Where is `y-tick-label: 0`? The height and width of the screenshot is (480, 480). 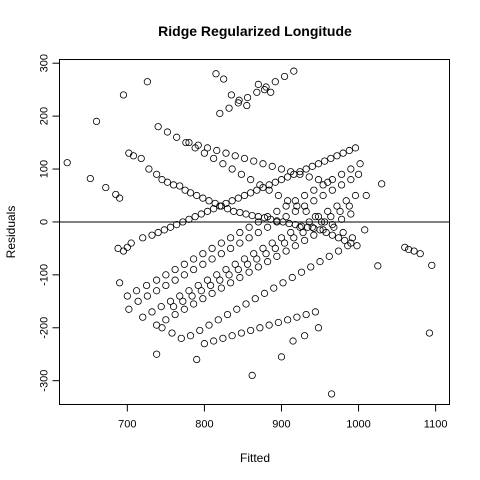
y-tick-label: 0 is located at coordinates (45, 222).